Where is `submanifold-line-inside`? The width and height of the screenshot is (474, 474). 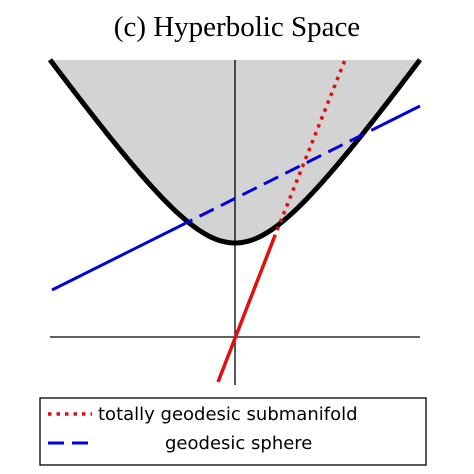
submanifold-line-inside is located at coordinates (309, 149).